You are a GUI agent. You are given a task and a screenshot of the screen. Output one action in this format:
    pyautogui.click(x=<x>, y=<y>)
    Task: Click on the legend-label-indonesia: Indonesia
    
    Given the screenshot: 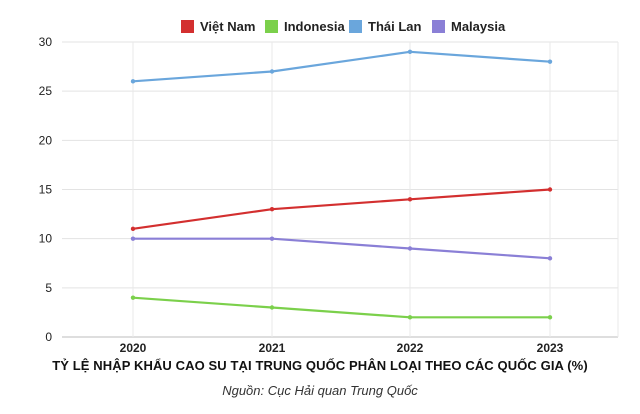 What is the action you would take?
    pyautogui.click(x=314, y=26)
    